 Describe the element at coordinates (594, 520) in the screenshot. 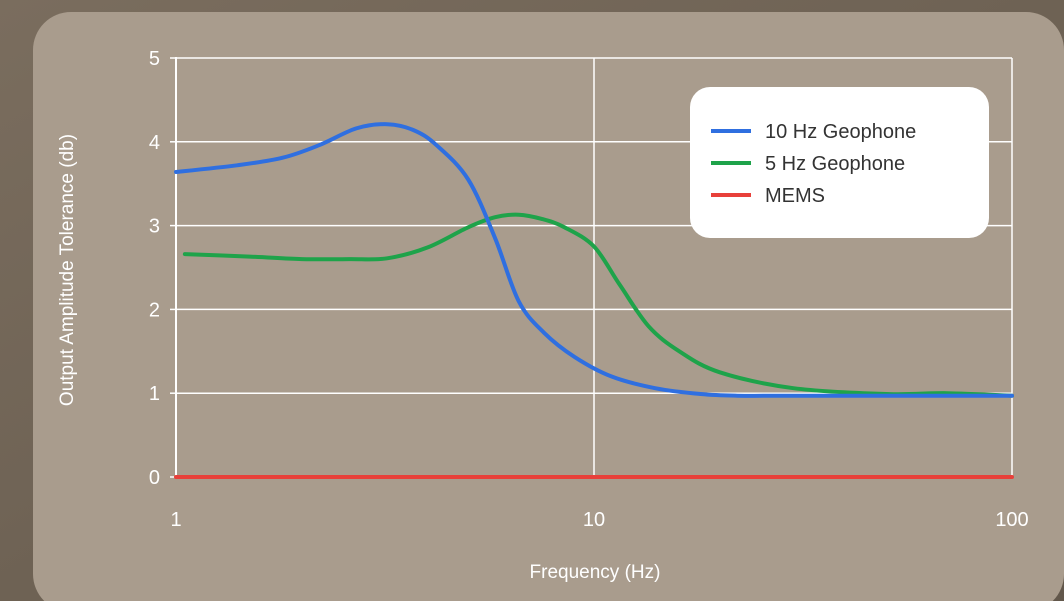

I see `x-tick-label-10: 10` at that location.